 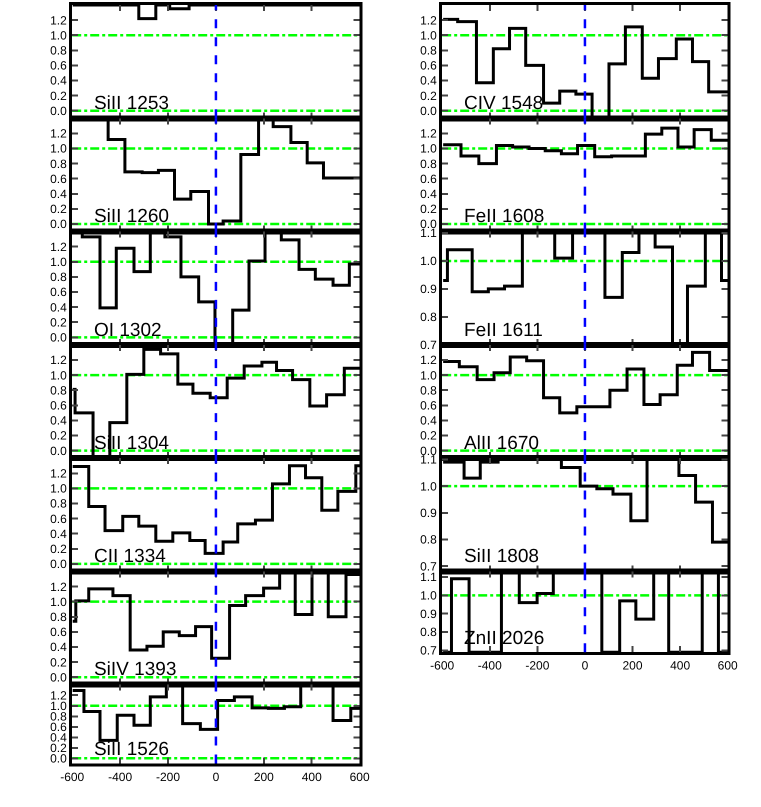 I want to click on text: SiIV 1393, so click(x=135, y=669).